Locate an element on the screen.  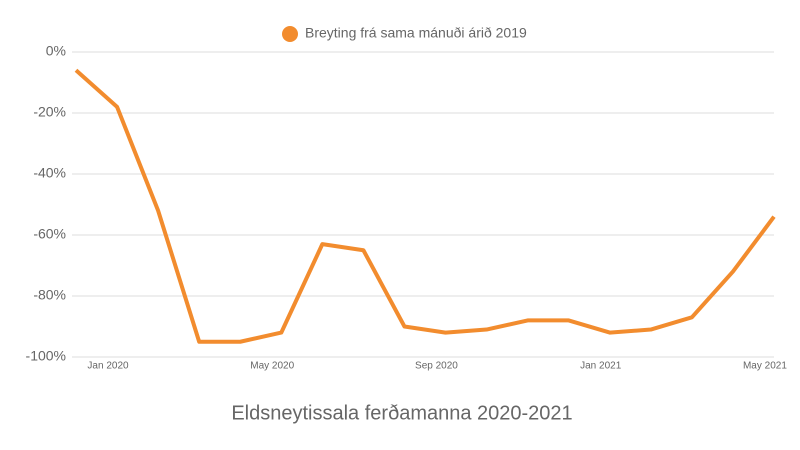
y-tick-label: -80% is located at coordinates (49, 295).